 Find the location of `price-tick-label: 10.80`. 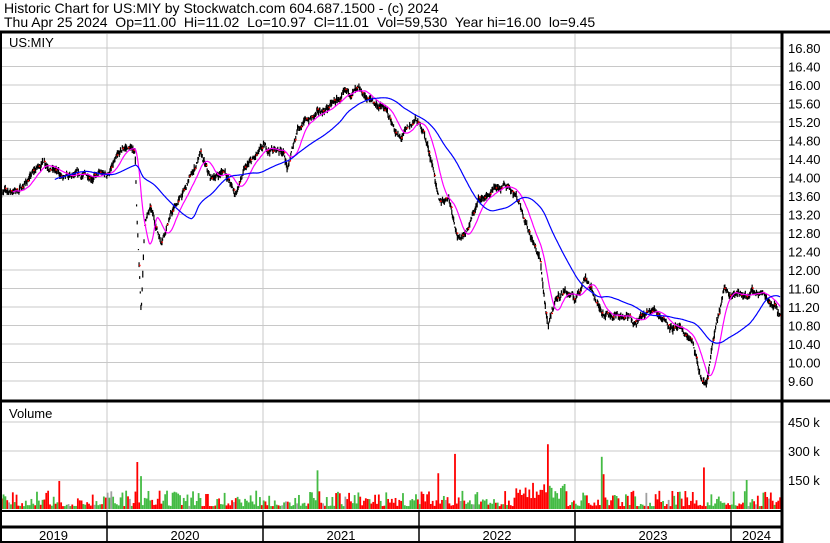

price-tick-label: 10.80 is located at coordinates (804, 326).